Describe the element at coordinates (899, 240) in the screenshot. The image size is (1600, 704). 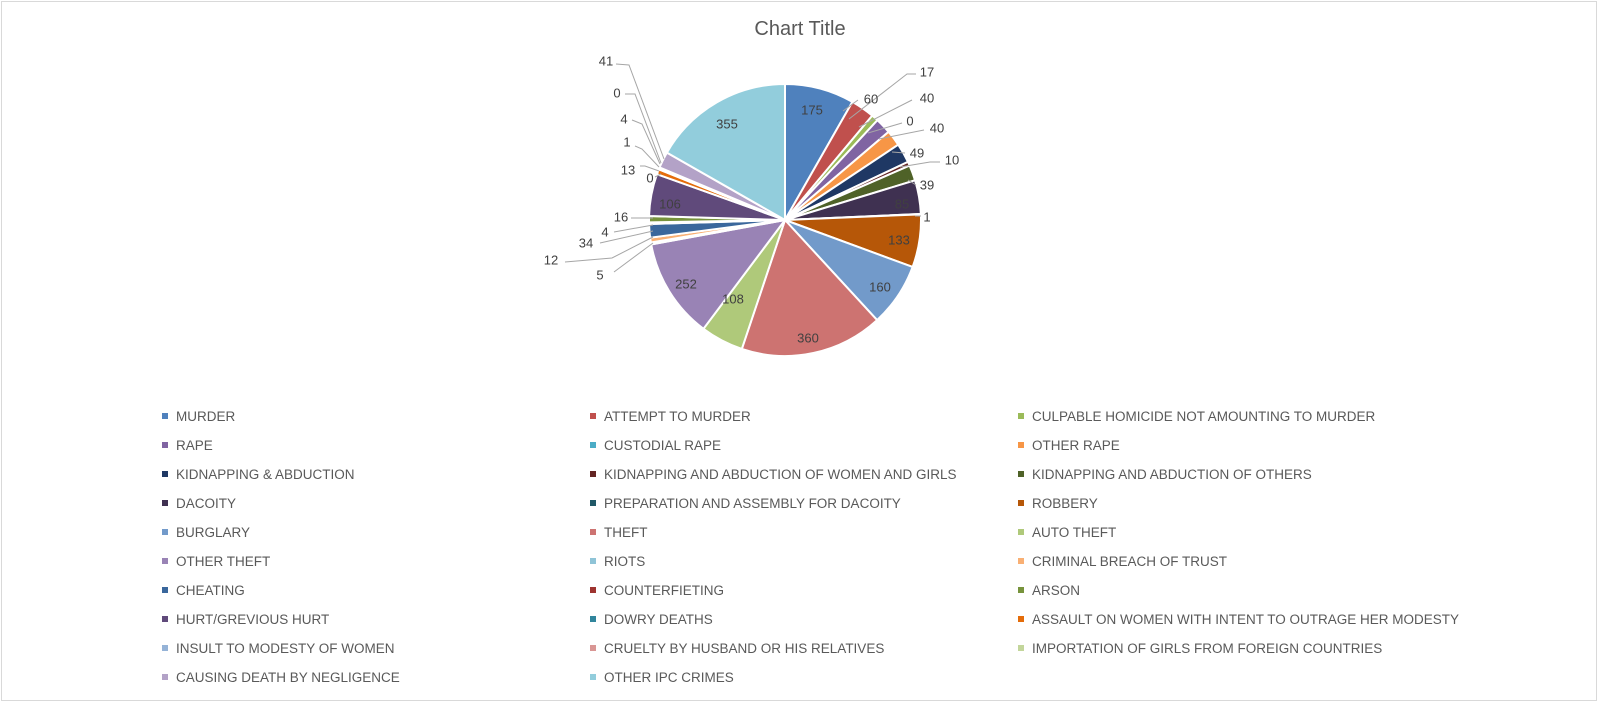
I see `data-label-robbery: 133` at that location.